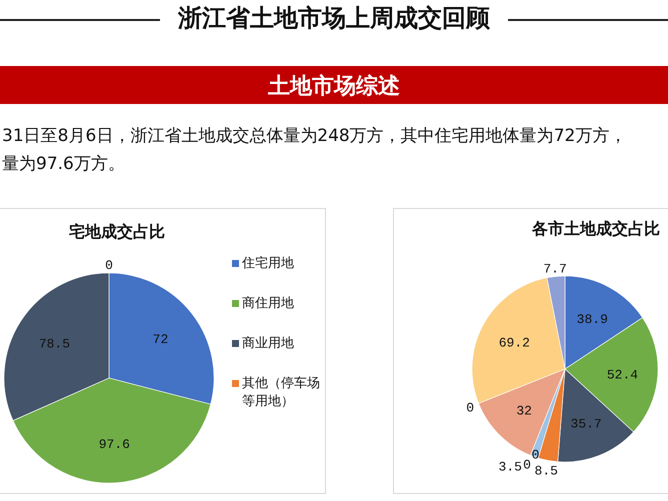 This screenshot has width=668, height=501. What do you see at coordinates (314, 136) in the screenshot?
I see `text: 31日至8月6日，浙江省土地成交总体量为248万方，其中住宅用地体量为72万方，` at bounding box center [314, 136].